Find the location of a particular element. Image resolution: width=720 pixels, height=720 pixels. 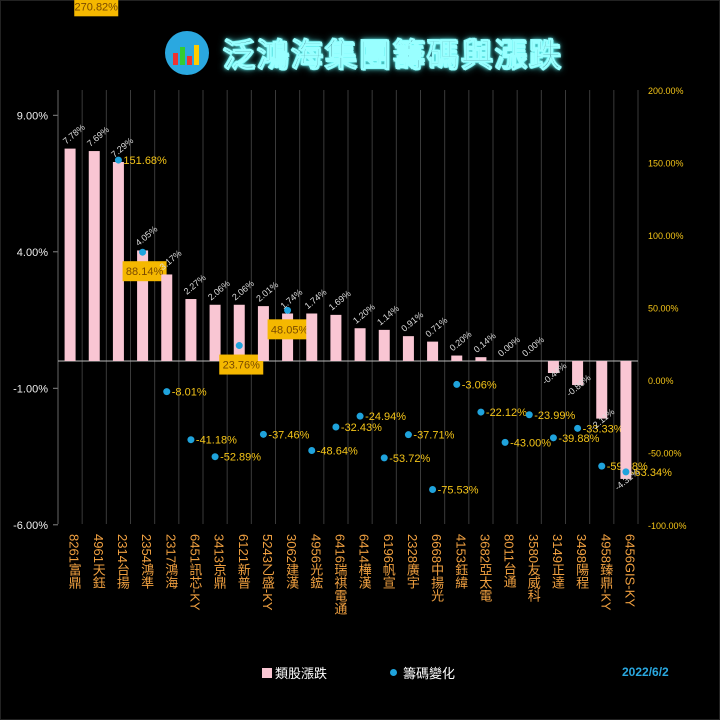

category-label: 3498陽程 is located at coordinates (581, 562).